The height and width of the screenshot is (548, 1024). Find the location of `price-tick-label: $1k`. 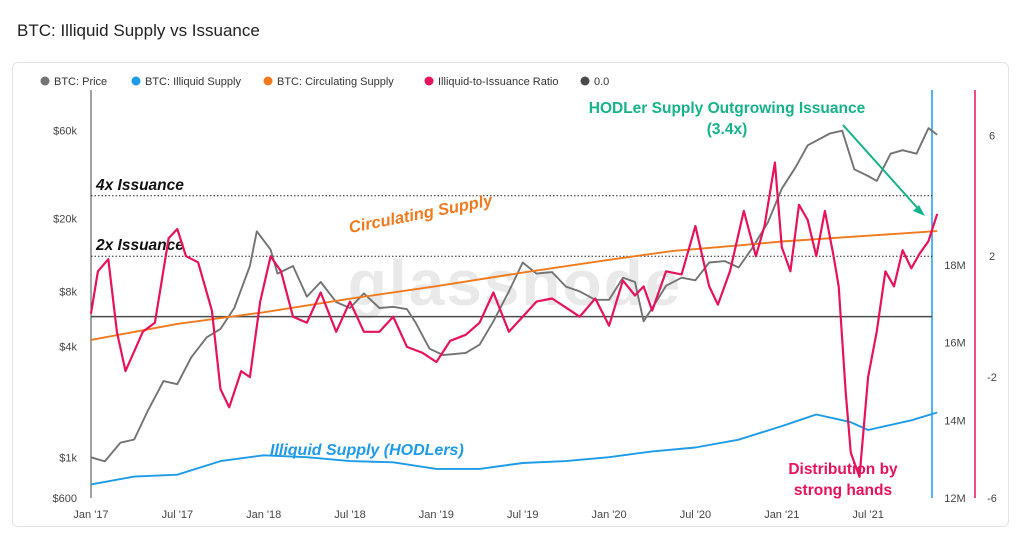

price-tick-label: $1k is located at coordinates (68, 458).